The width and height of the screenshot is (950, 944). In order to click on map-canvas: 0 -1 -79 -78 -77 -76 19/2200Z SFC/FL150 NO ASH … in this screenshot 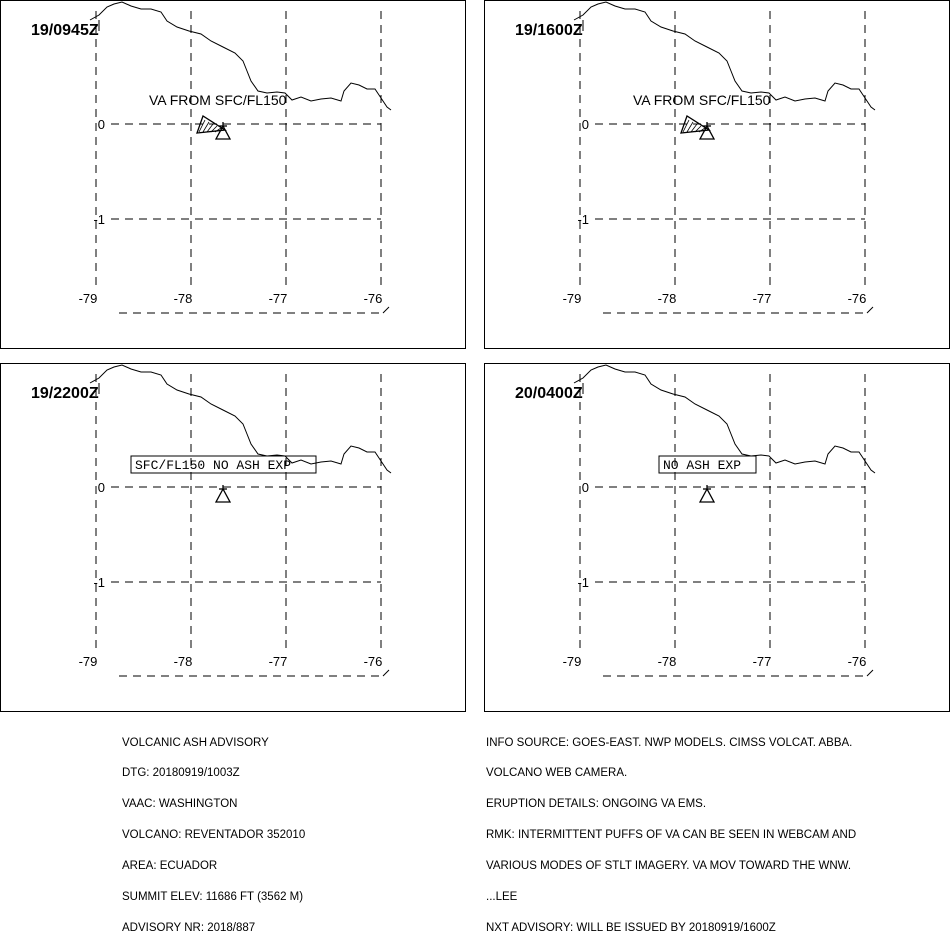, I will do `click(211, 520)`.